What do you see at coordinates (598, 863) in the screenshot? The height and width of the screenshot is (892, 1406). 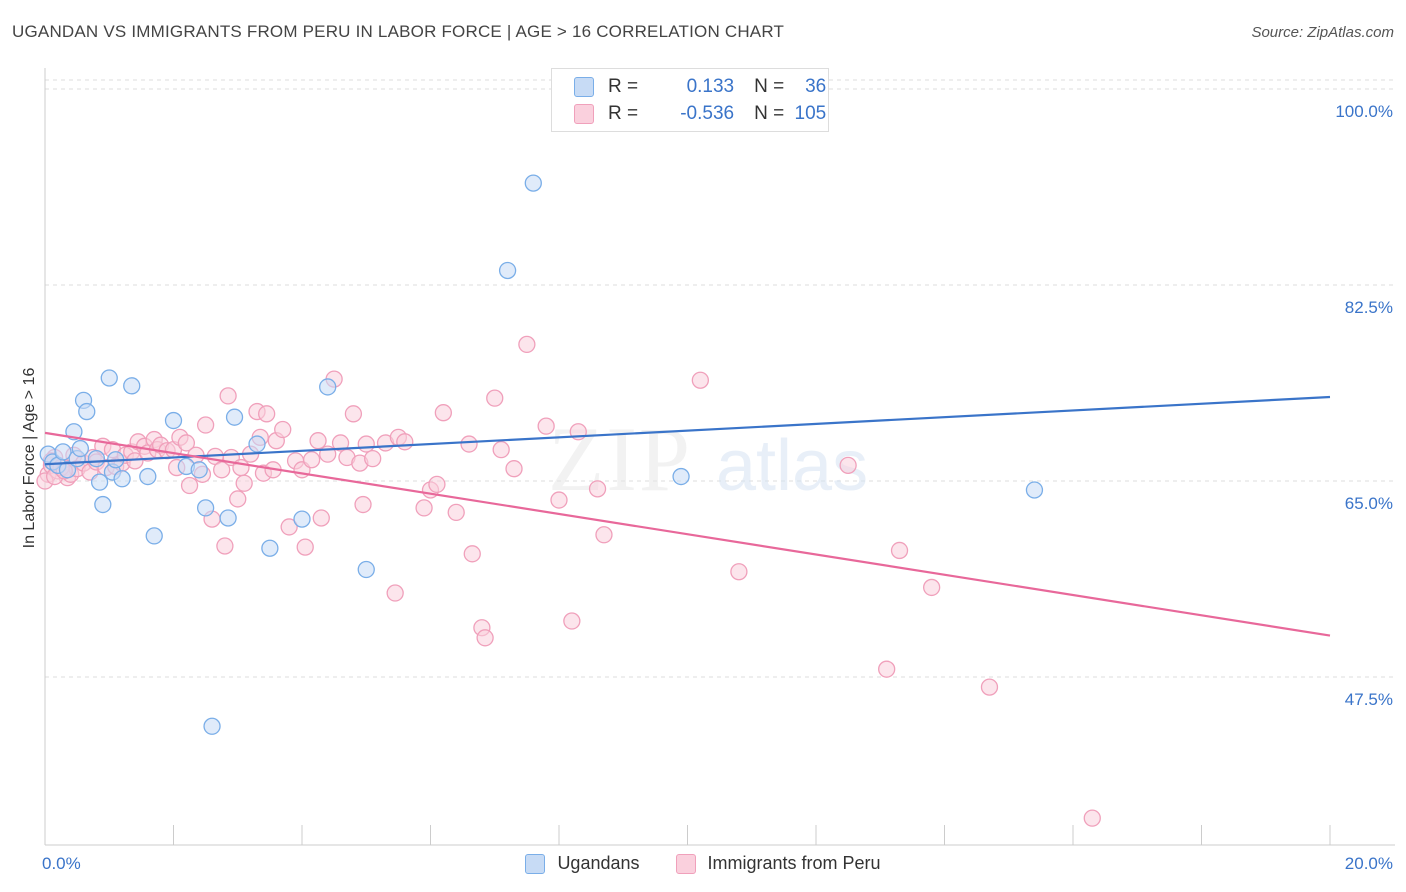 I see `legend-label-ugandans: Ugandans` at bounding box center [598, 863].